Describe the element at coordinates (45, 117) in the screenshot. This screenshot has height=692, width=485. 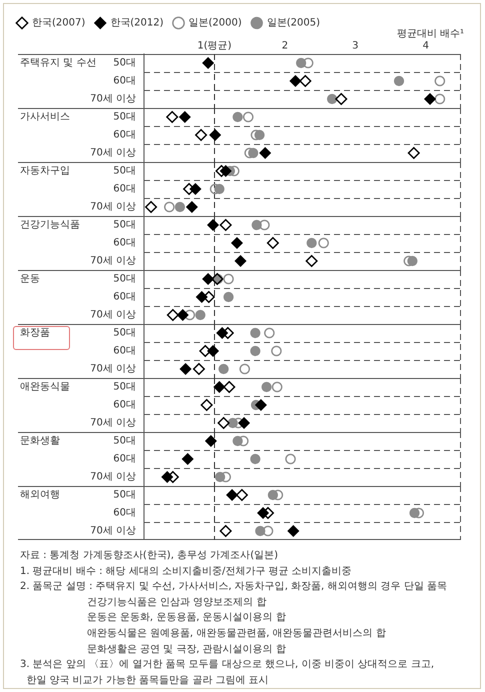
I see `text: 가사서비스` at that location.